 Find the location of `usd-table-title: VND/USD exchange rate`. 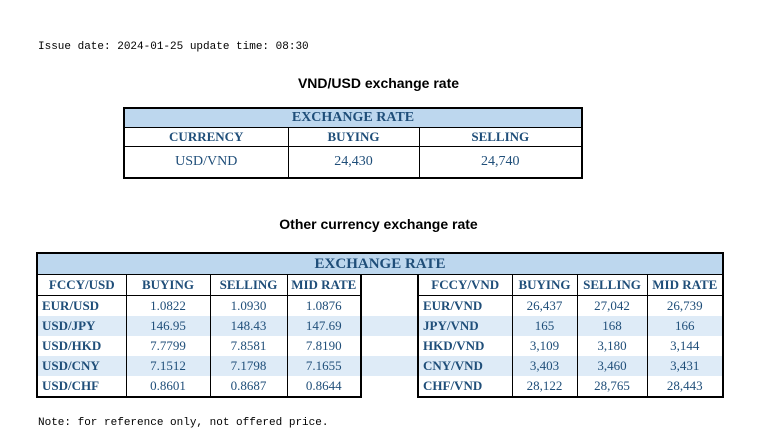

usd-table-title: VND/USD exchange rate is located at coordinates (378, 83).